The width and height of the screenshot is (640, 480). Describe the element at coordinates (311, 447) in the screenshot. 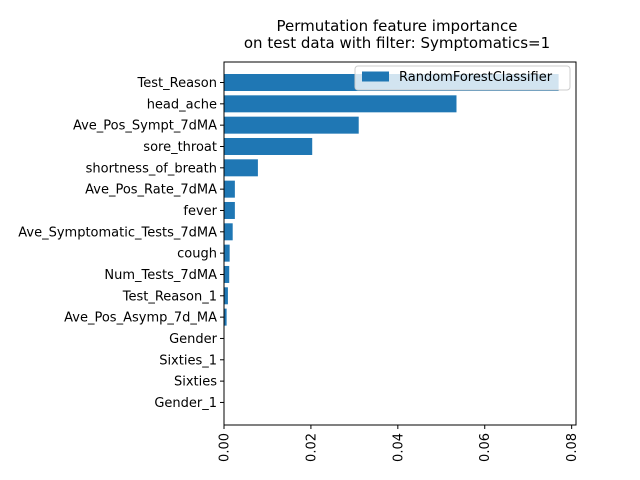

I see `x-tick-label: 0.02` at that location.